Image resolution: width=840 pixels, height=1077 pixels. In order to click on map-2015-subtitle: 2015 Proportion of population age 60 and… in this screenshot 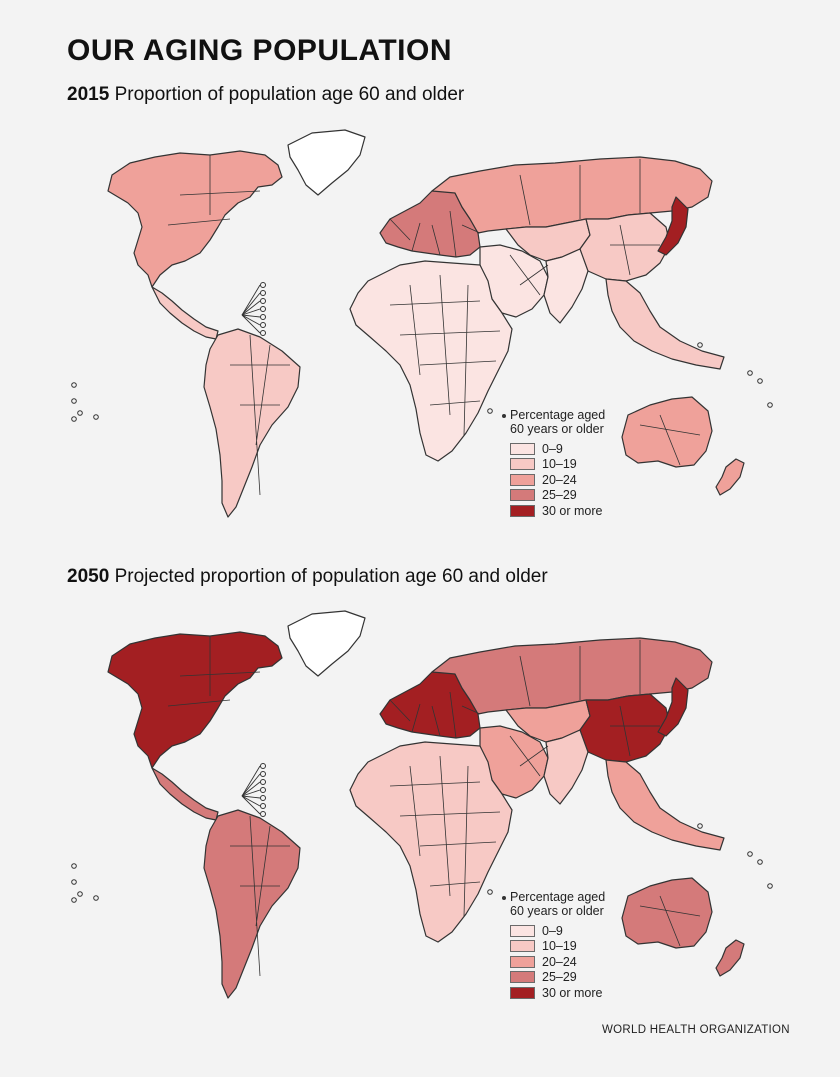, I will do `click(265, 95)`.